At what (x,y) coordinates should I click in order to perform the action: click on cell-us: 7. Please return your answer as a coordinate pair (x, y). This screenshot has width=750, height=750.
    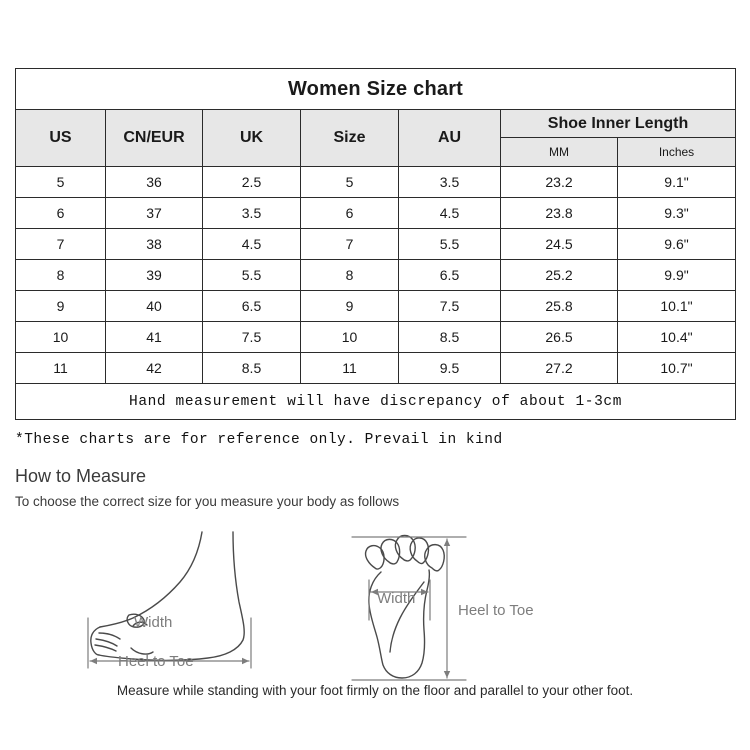
    Looking at the image, I should click on (60, 244).